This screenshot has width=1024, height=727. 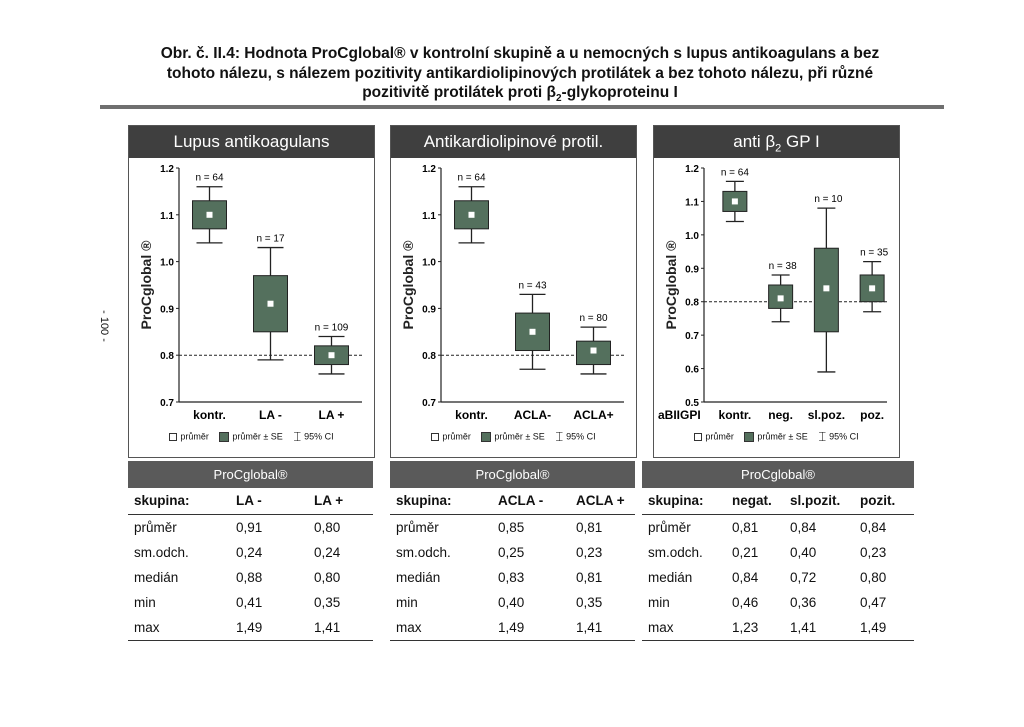 What do you see at coordinates (257, 436) in the screenshot?
I see `legend-se: průměr ± SE` at bounding box center [257, 436].